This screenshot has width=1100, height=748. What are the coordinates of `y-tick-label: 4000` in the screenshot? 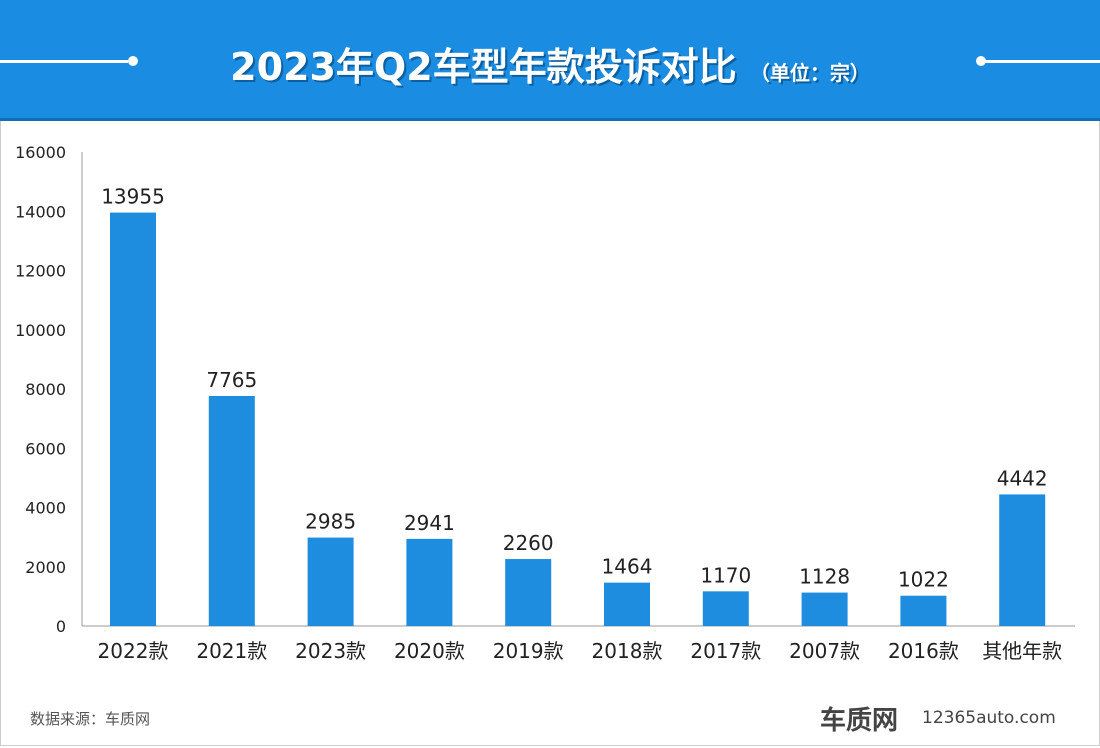 It's located at (45, 508).